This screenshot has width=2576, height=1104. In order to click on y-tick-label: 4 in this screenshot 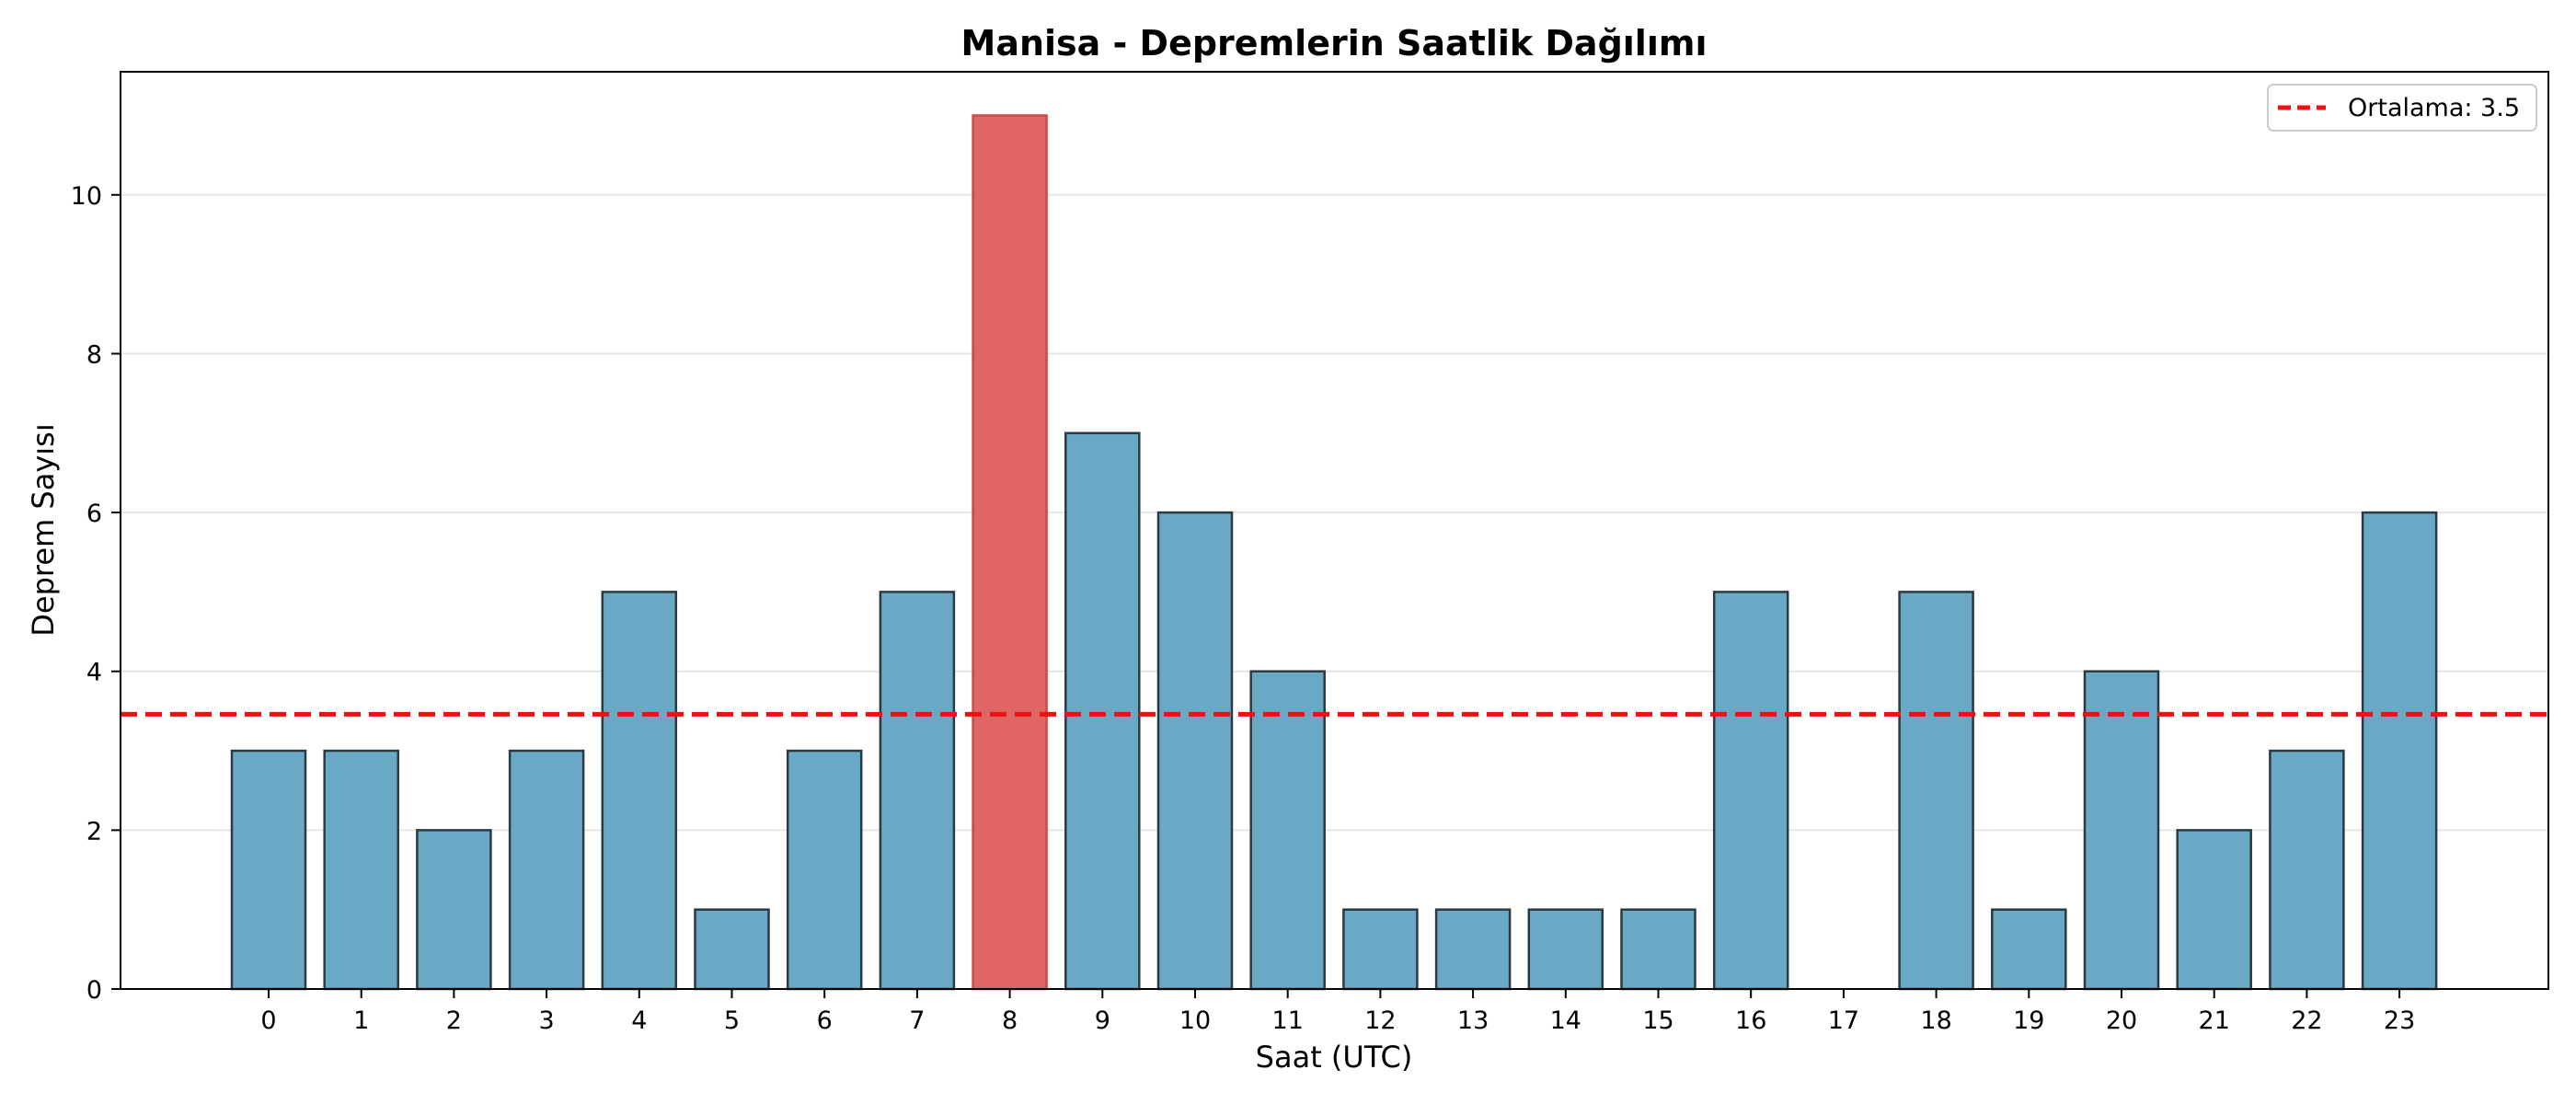, I will do `click(94, 673)`.